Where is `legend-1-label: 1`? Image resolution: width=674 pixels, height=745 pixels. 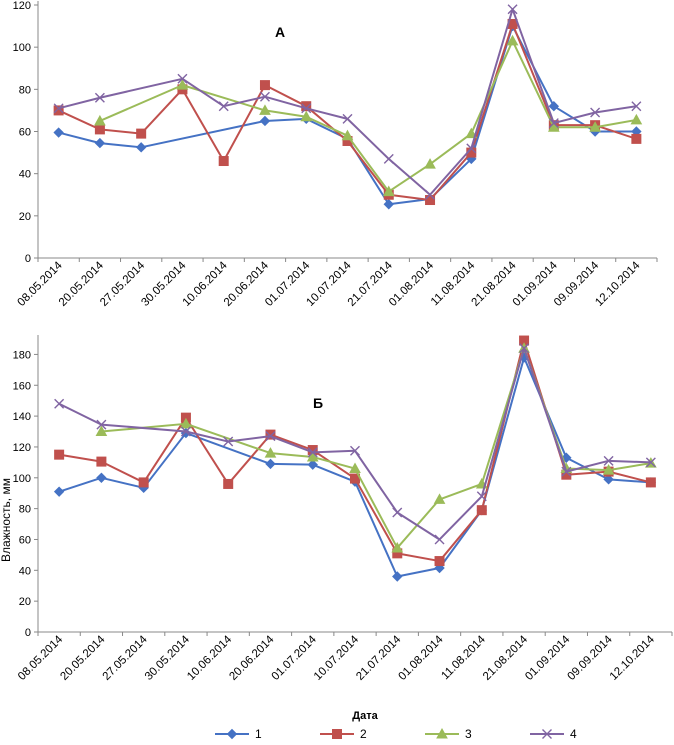
legend-1-label: 1 is located at coordinates (258, 733).